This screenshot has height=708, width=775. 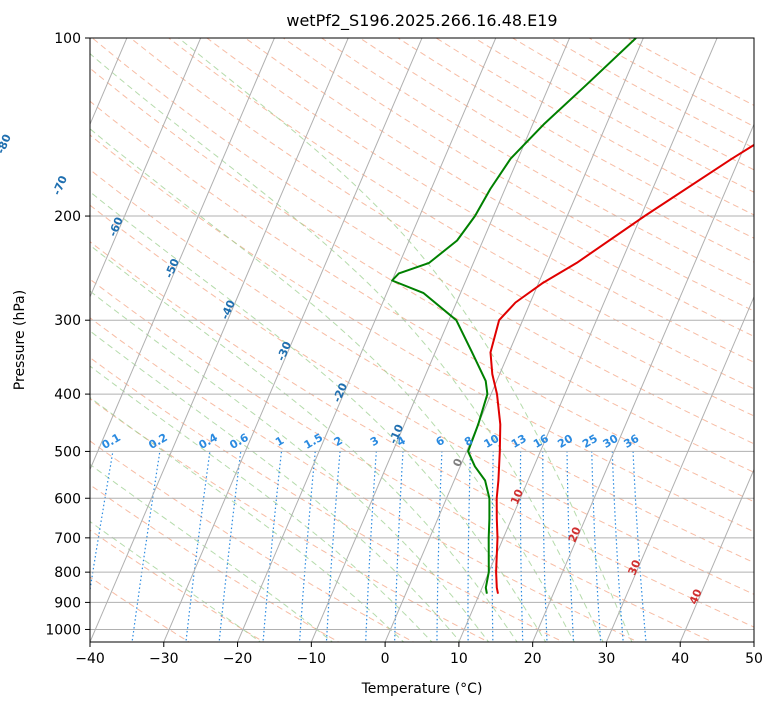 I want to click on y-tick-label: 500, so click(x=67, y=452).